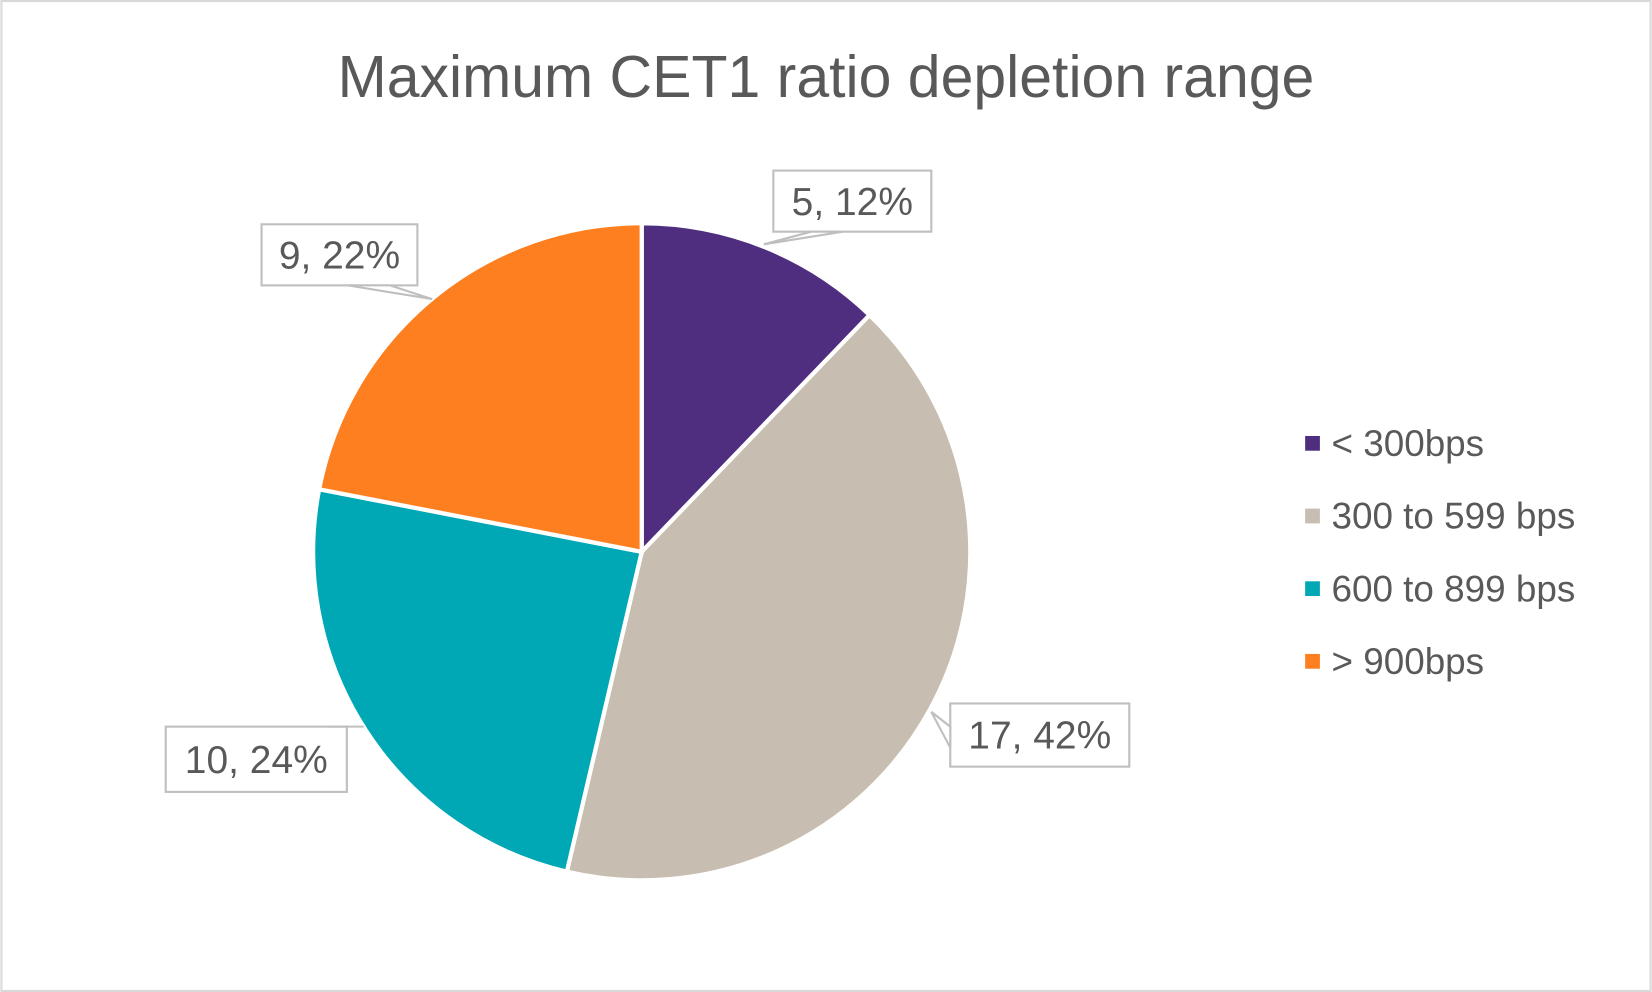 This screenshot has height=992, width=1652. Describe the element at coordinates (1453, 588) in the screenshot. I see `legend-label: 600 to 899 bps` at that location.